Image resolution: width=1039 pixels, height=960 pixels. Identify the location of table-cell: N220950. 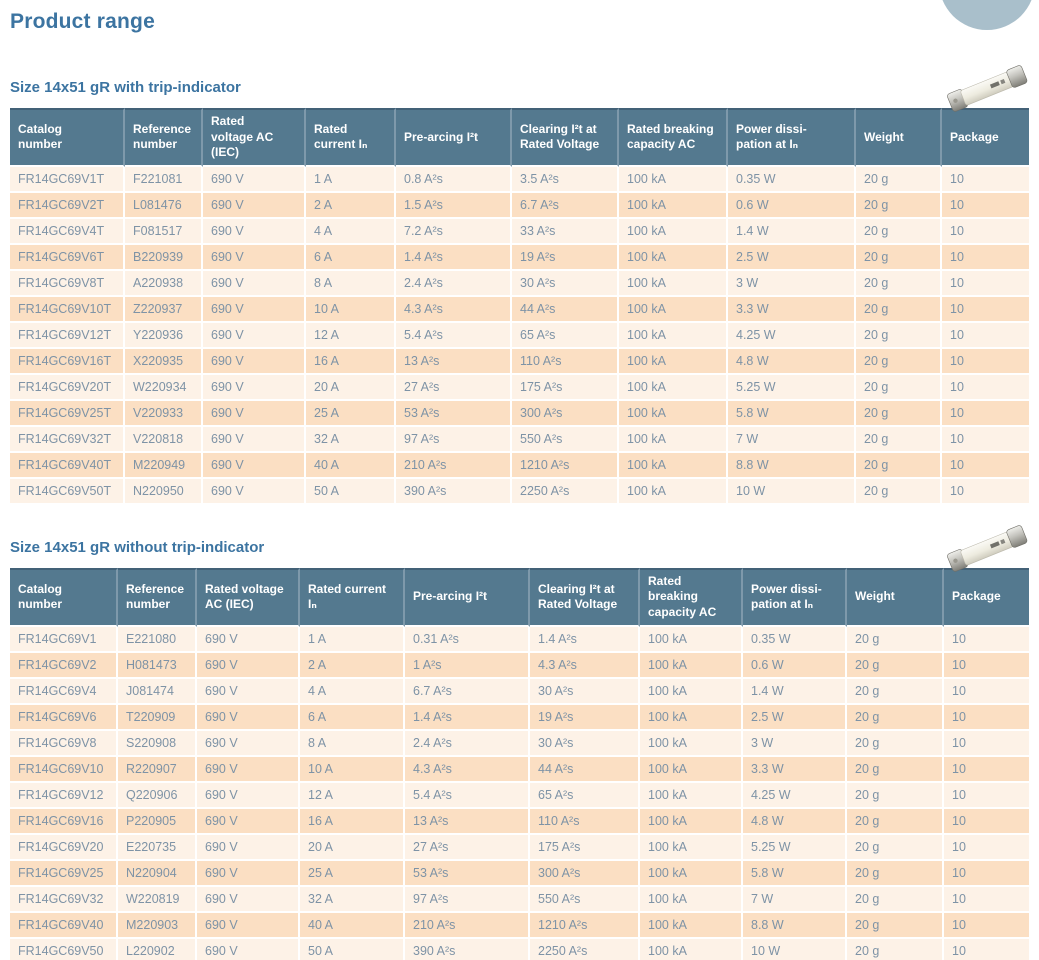
(164, 491).